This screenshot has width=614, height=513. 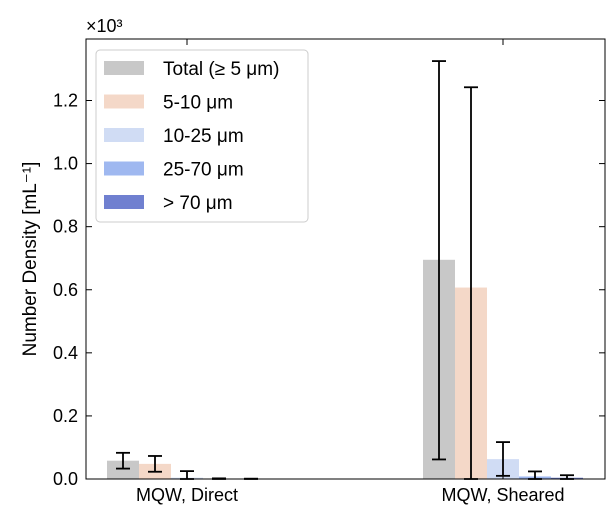 I want to click on legend-label: 5-10 μm, so click(x=198, y=103).